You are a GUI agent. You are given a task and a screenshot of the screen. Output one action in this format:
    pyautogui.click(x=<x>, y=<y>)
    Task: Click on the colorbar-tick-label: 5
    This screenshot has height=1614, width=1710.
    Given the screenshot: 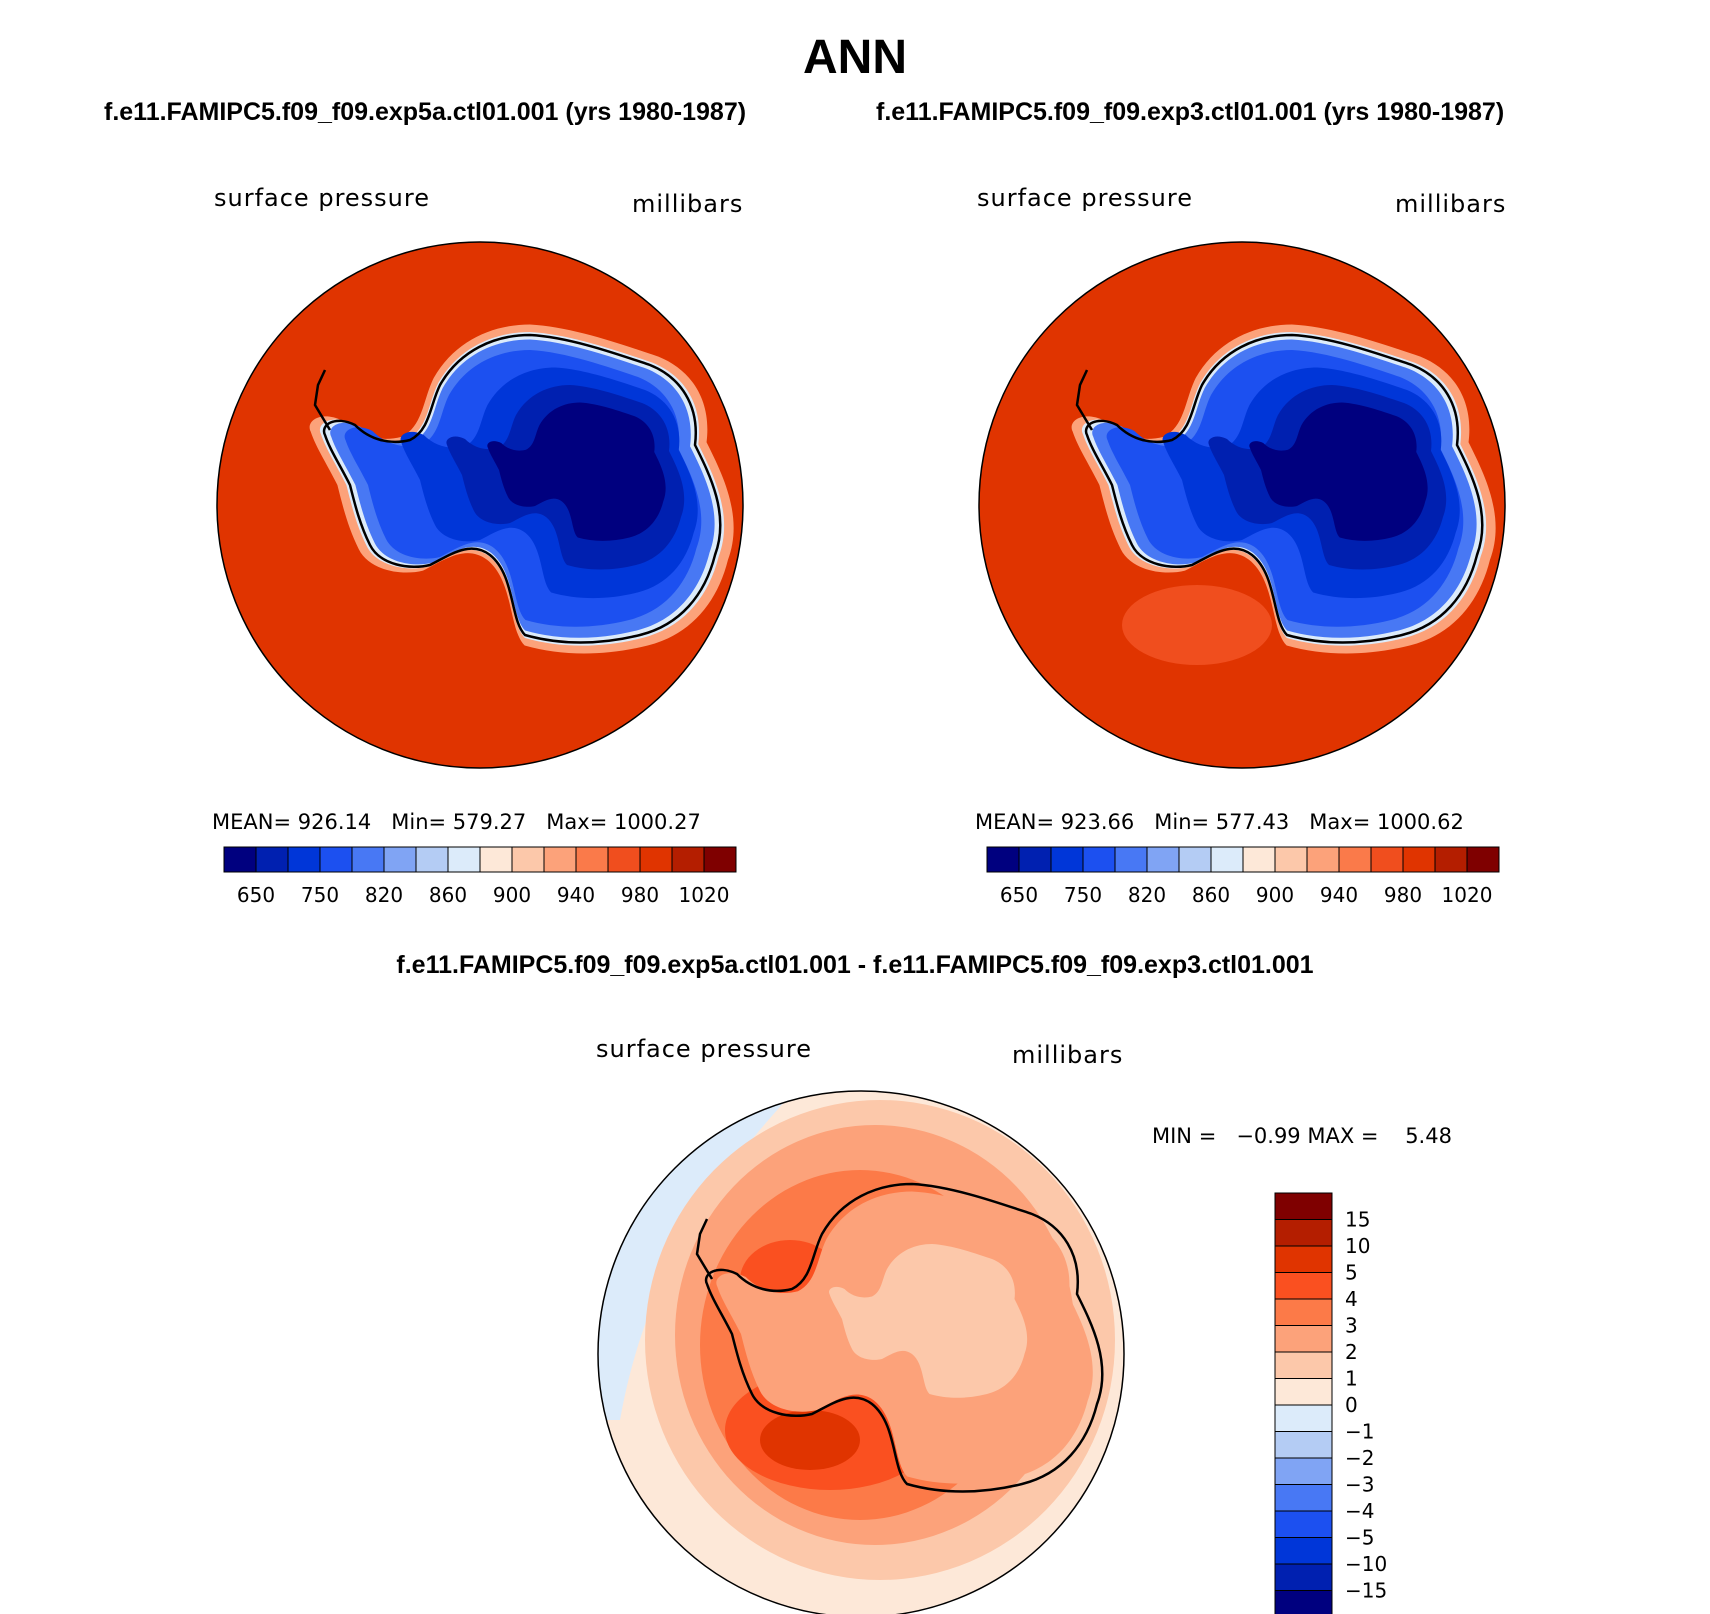 What is the action you would take?
    pyautogui.click(x=1351, y=1273)
    